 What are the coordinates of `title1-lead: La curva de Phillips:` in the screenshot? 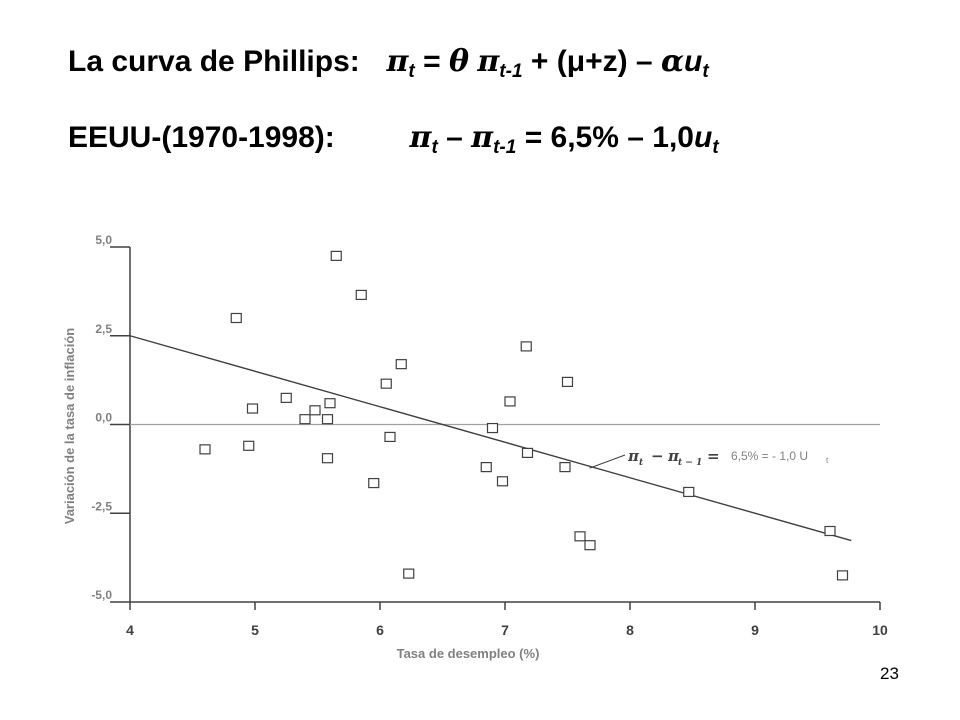 It's located at (214, 61).